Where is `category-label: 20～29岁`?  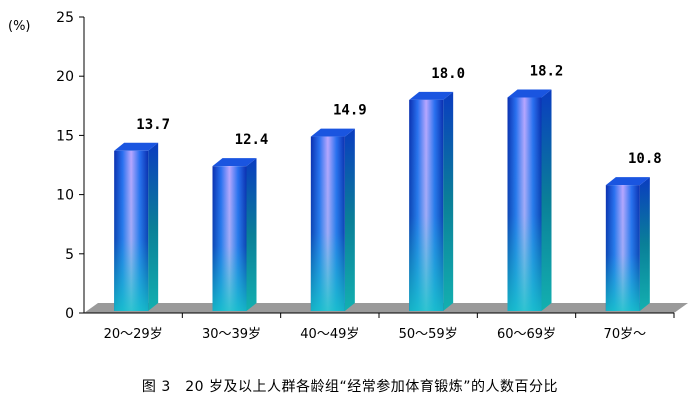
category-label: 20～29岁 is located at coordinates (133, 334).